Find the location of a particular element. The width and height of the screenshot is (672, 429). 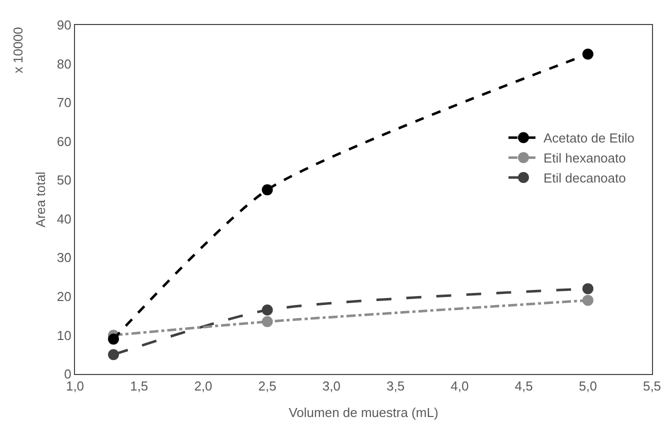

x-tick-label: 2,5 is located at coordinates (267, 386).